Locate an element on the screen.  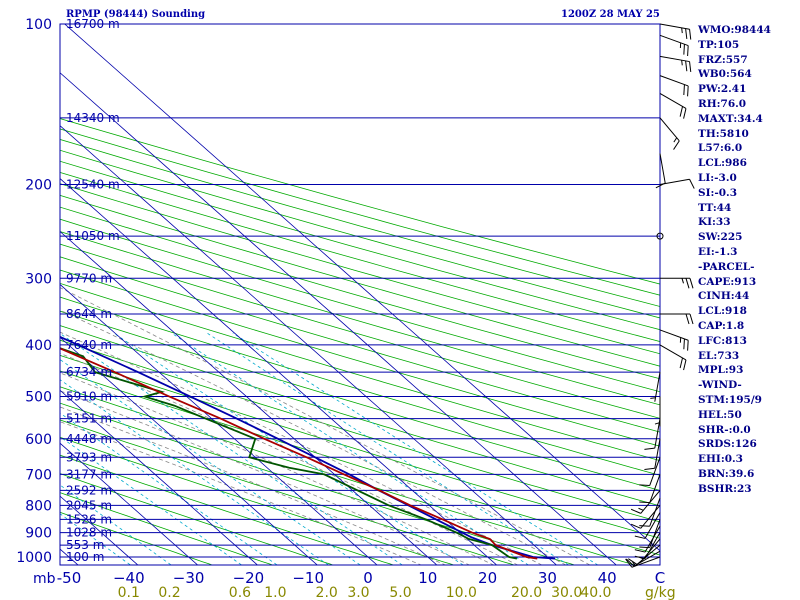
mixing-ratio-unit: g/kg is located at coordinates (660, 592).